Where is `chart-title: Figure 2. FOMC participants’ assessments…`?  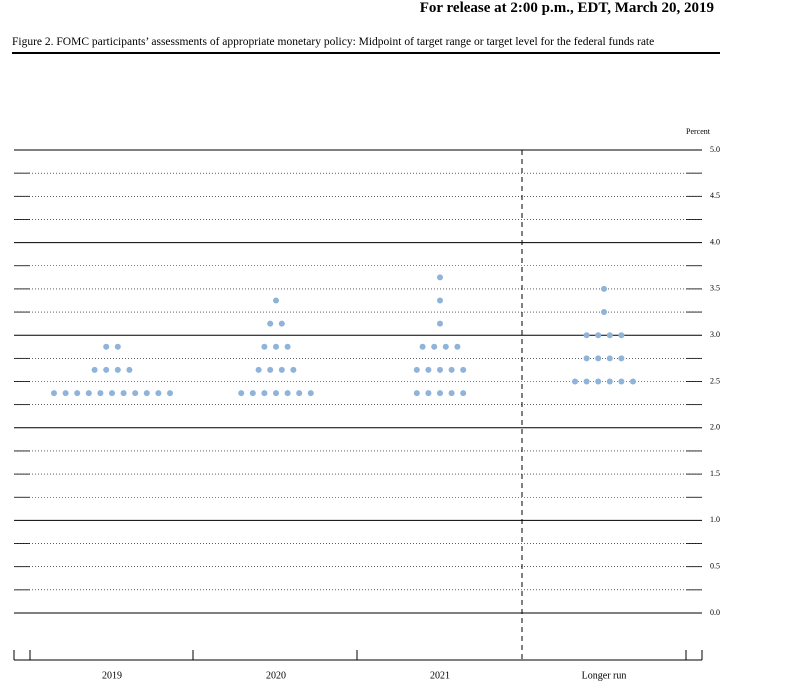
chart-title: Figure 2. FOMC participants’ assessments… is located at coordinates (366, 44).